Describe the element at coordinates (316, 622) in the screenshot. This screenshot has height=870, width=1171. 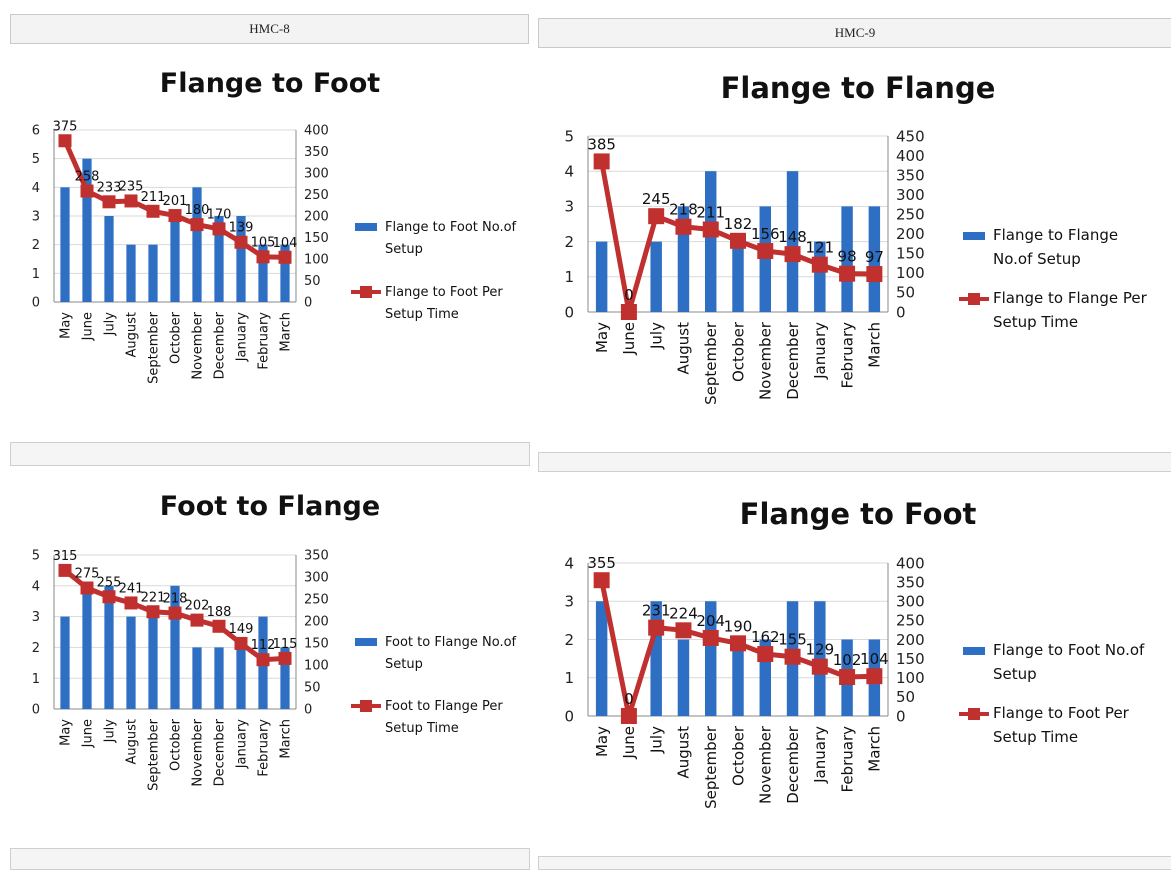
I see `y-right-tick-label: 200` at that location.